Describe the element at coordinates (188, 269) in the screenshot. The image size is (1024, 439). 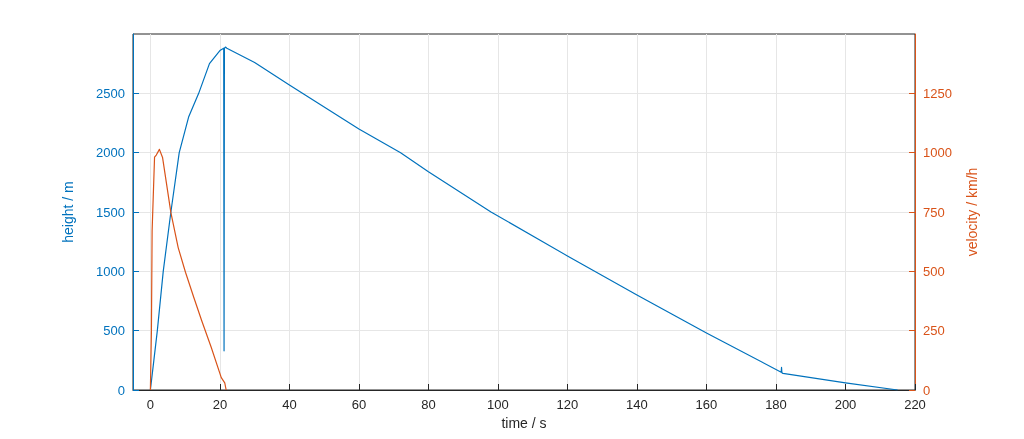
I see `line-series` at that location.